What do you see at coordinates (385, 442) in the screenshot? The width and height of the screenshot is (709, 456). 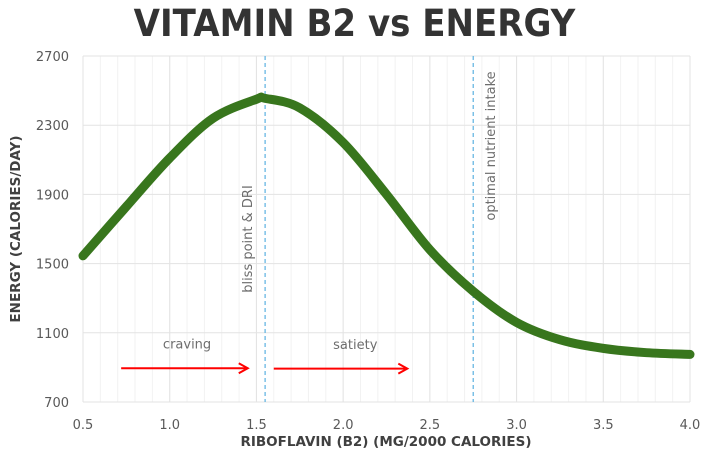 I see `x-axis-title: RIBOFLAVIN (B2) (MG/2000 CALORIES)` at bounding box center [385, 442].